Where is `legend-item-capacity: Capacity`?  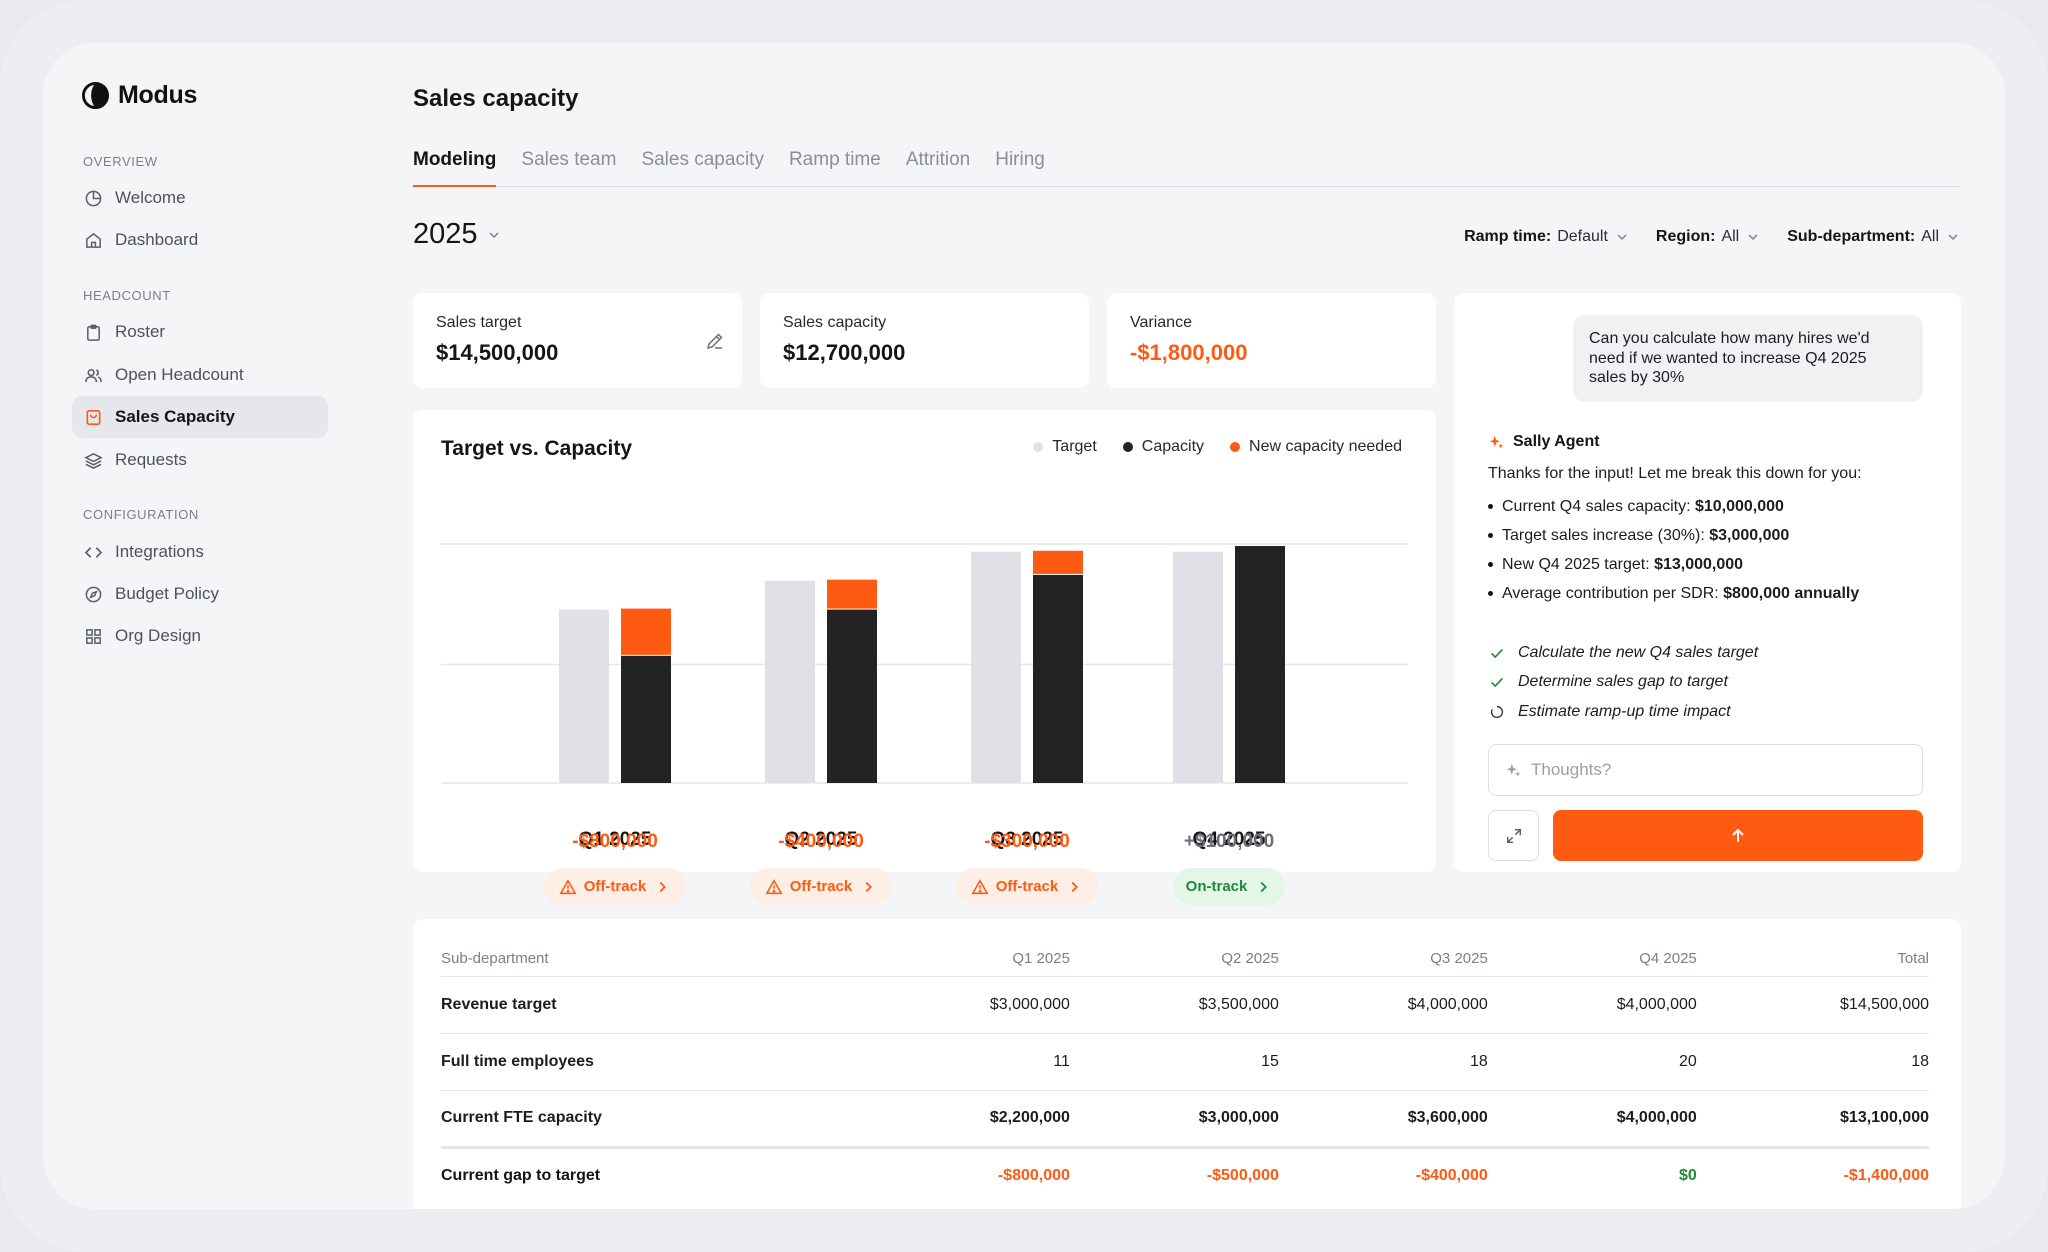
legend-item-capacity: Capacity is located at coordinates (1163, 447).